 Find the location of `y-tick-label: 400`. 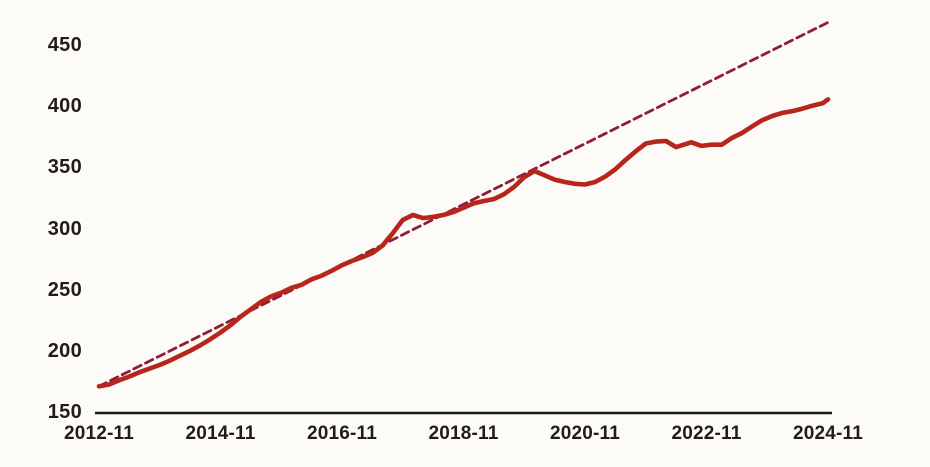

y-tick-label: 400 is located at coordinates (64, 106).